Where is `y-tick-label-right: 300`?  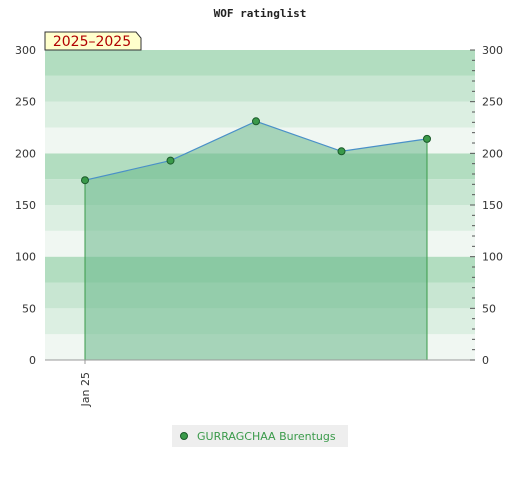 y-tick-label-right: 300 is located at coordinates (492, 50).